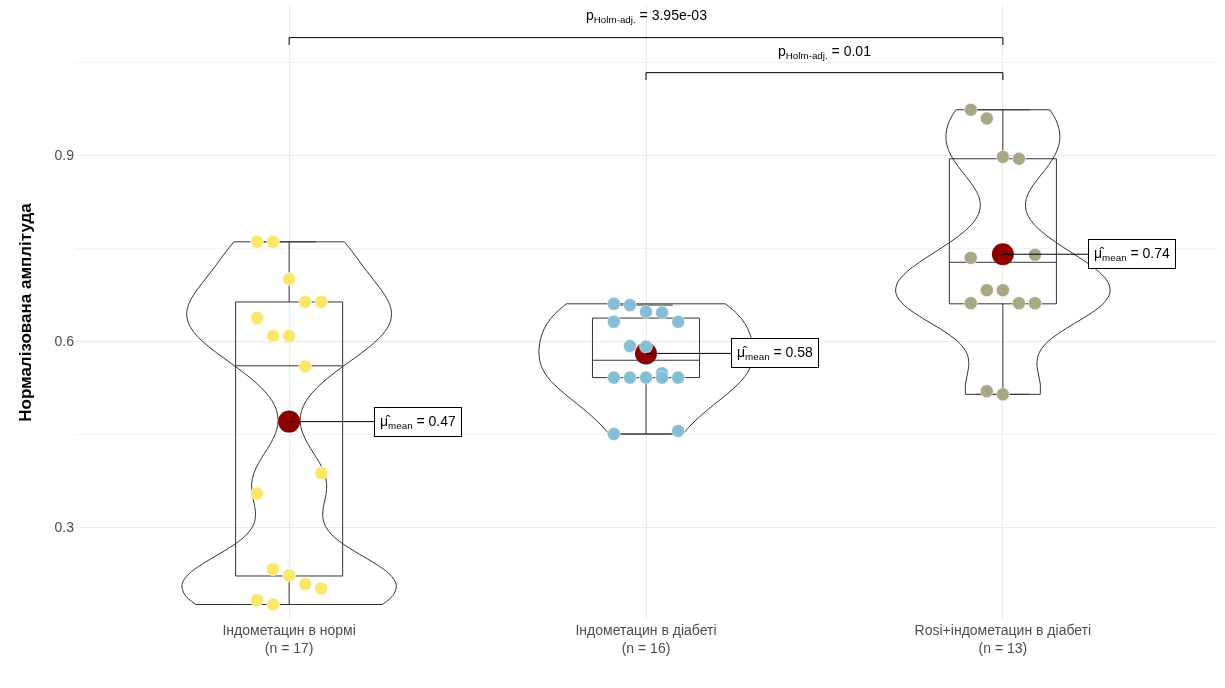 The image size is (1225, 688). I want to click on y-tick-label: 0.3, so click(64, 526).